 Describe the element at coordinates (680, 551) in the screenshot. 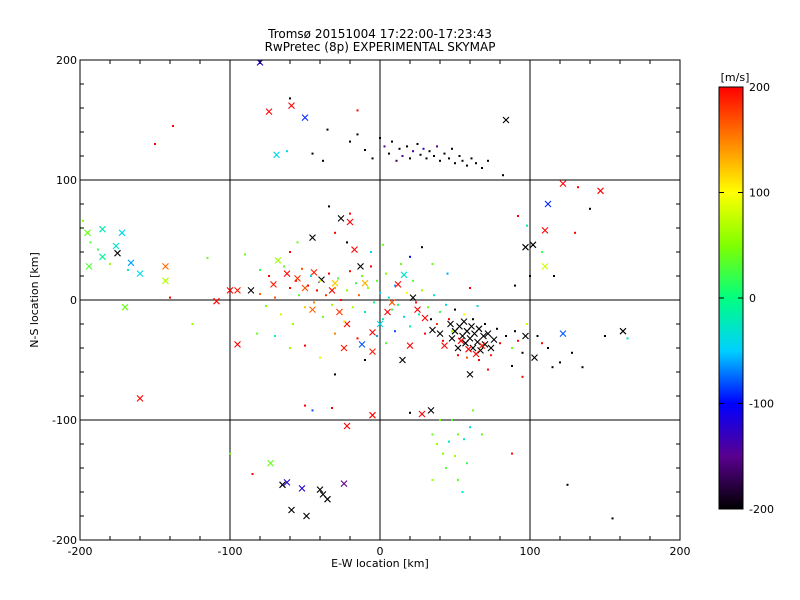

I see `x-tick-label: 200` at that location.